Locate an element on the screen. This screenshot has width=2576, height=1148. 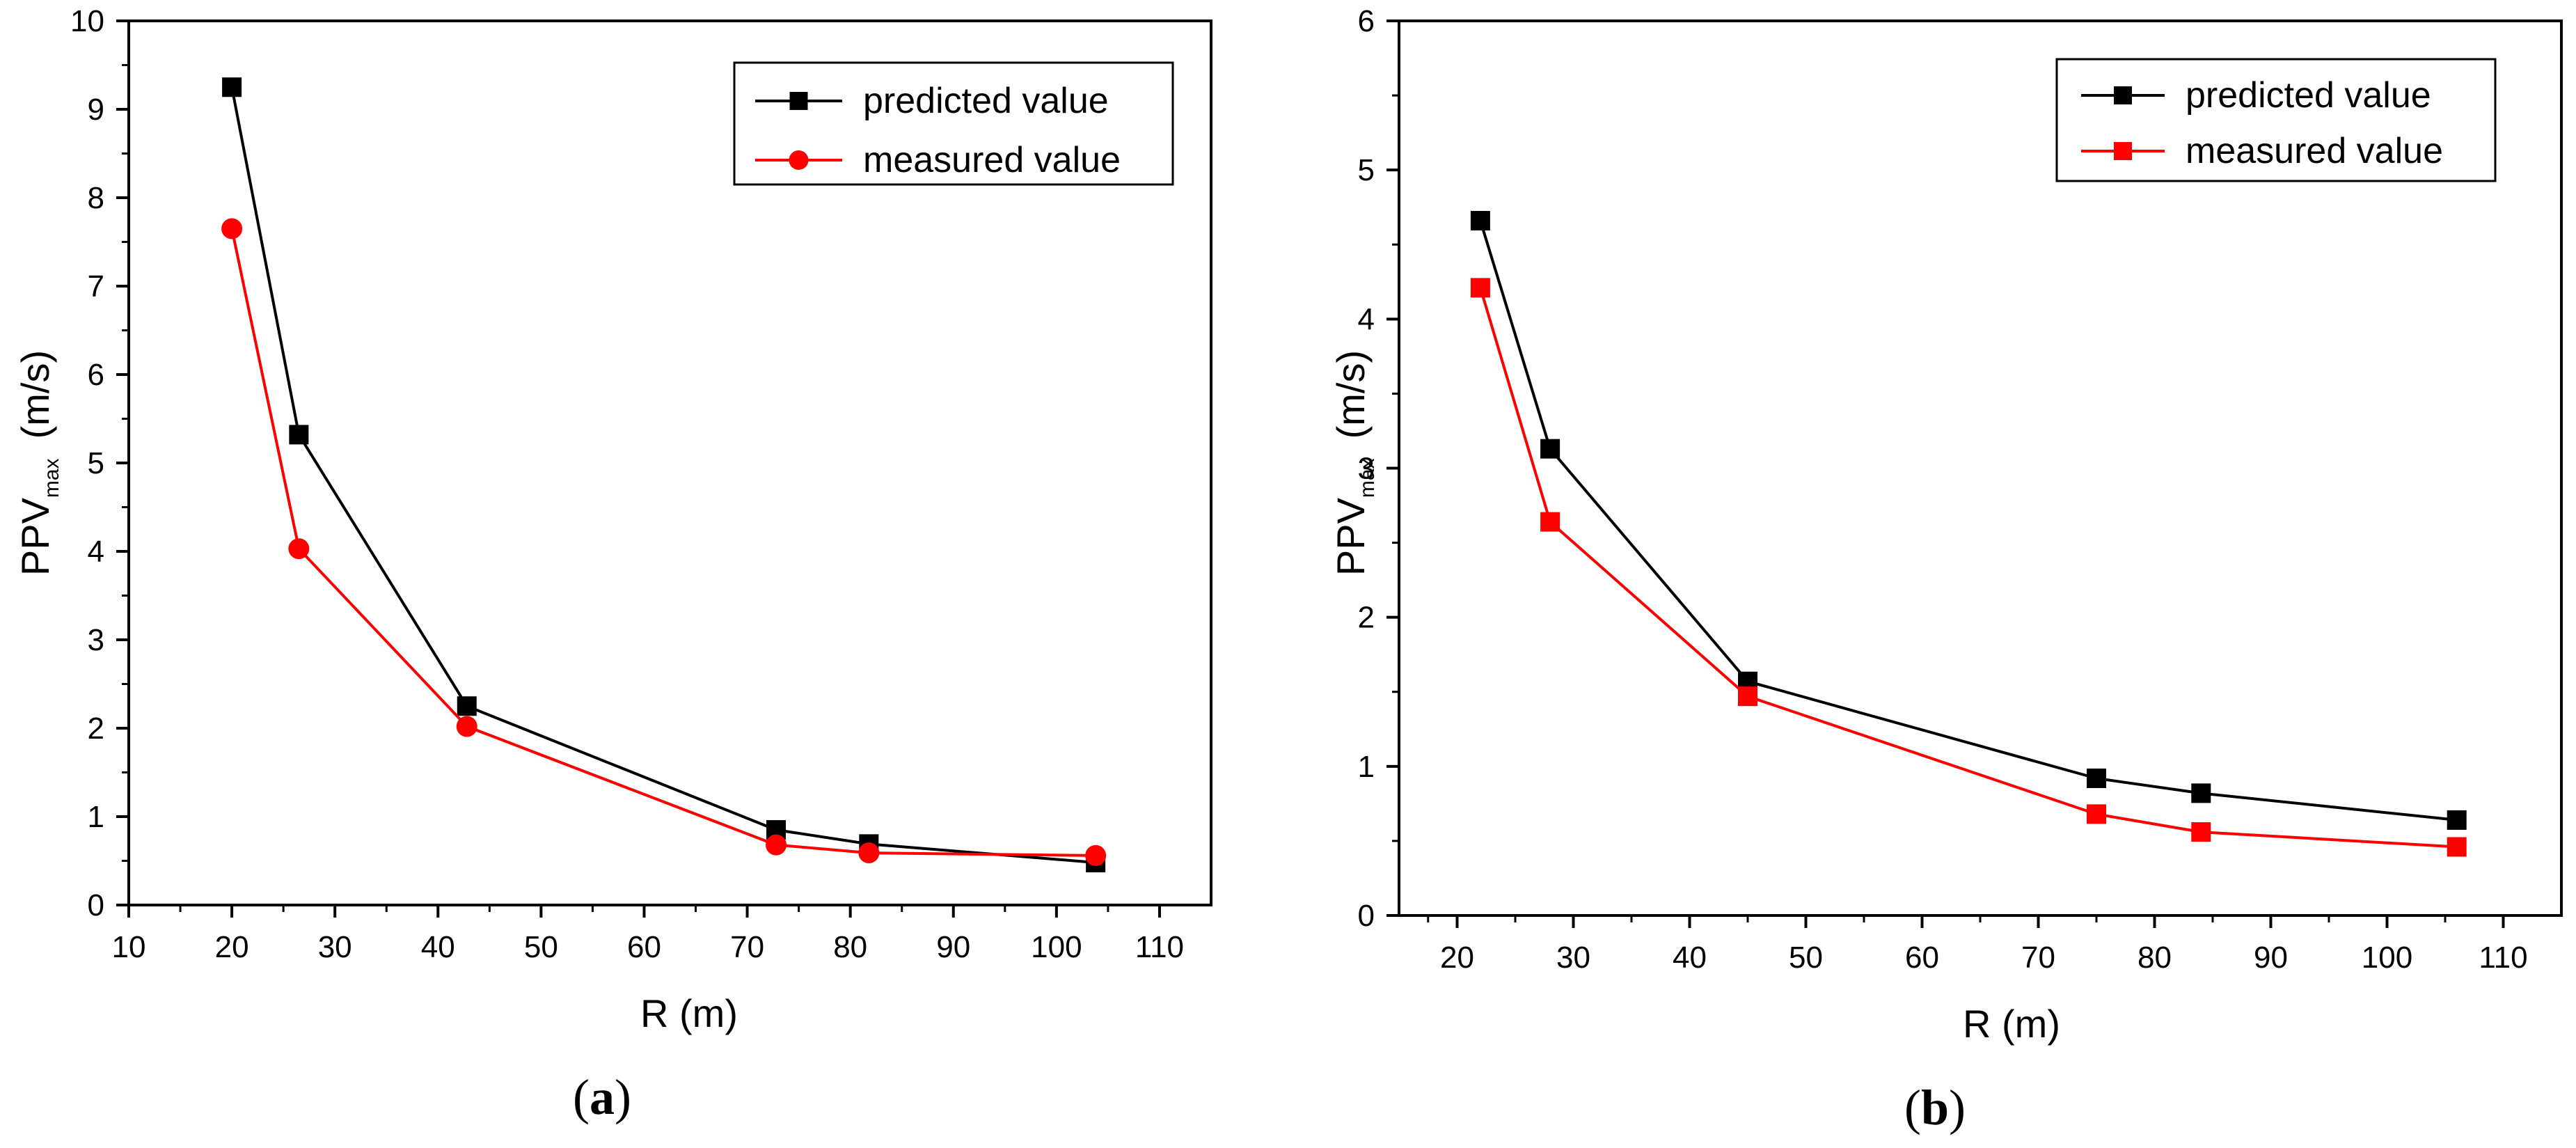
panel-letter: a is located at coordinates (602, 1097).